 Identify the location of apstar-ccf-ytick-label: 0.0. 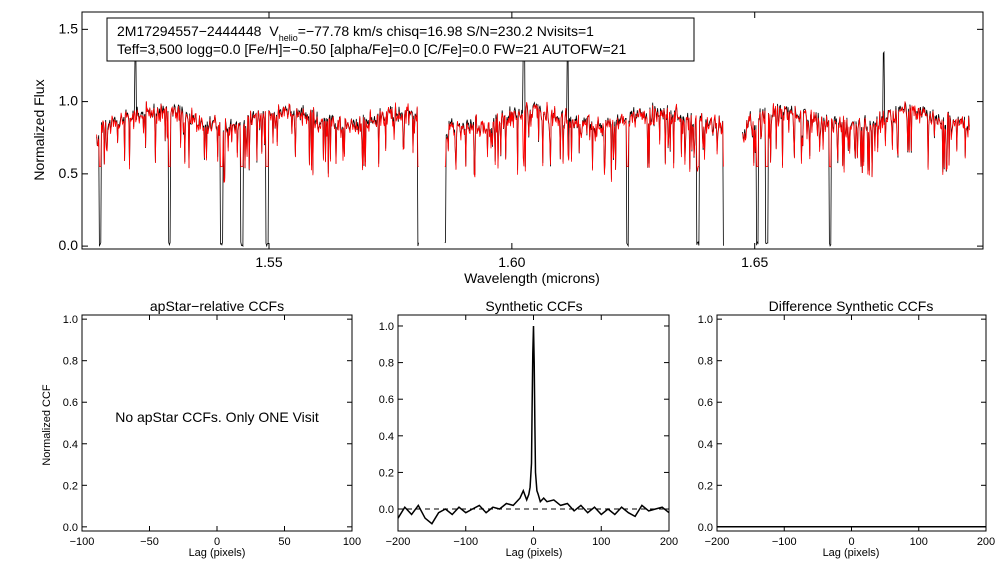
(70, 528).